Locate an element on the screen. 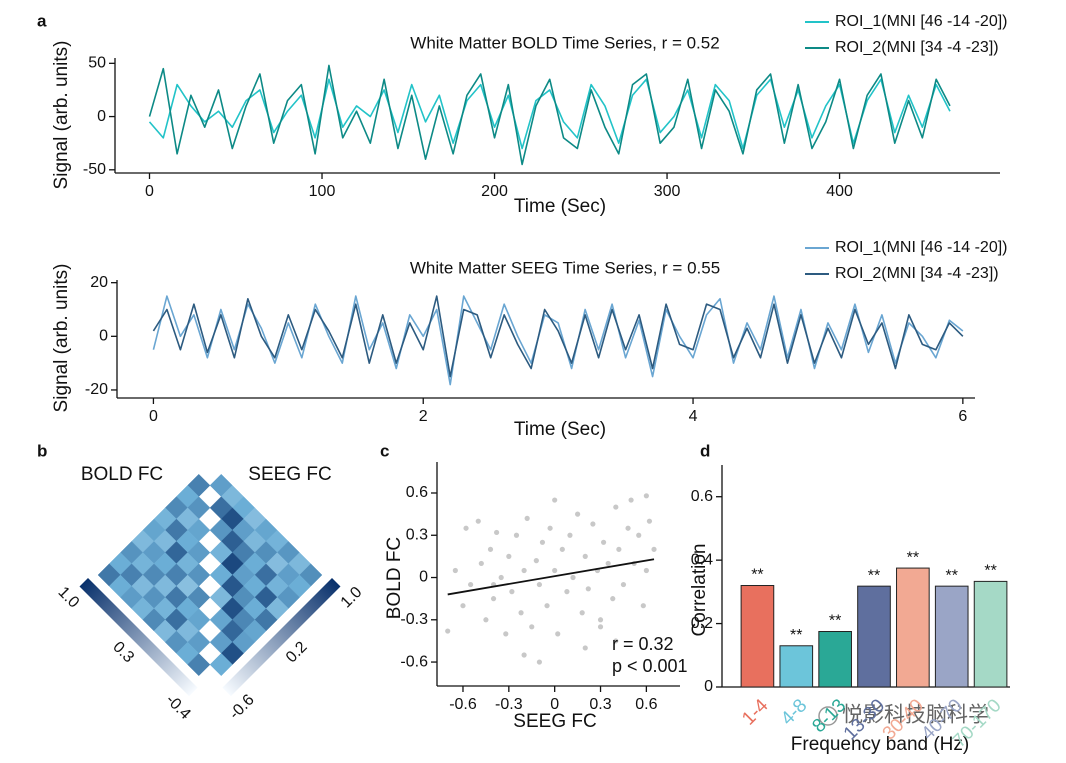 The height and width of the screenshot is (763, 1066). x-axis-label: SEEG FC is located at coordinates (554, 721).